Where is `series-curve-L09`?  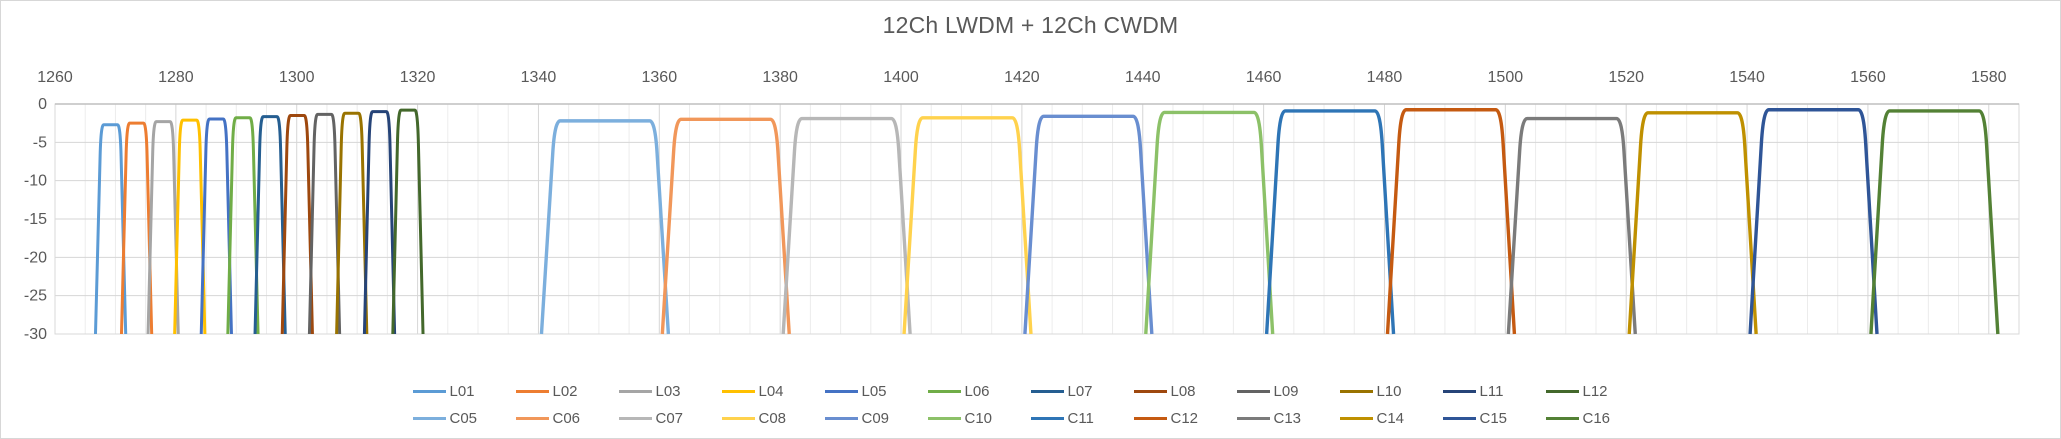
series-curve-L09 is located at coordinates (324, 223).